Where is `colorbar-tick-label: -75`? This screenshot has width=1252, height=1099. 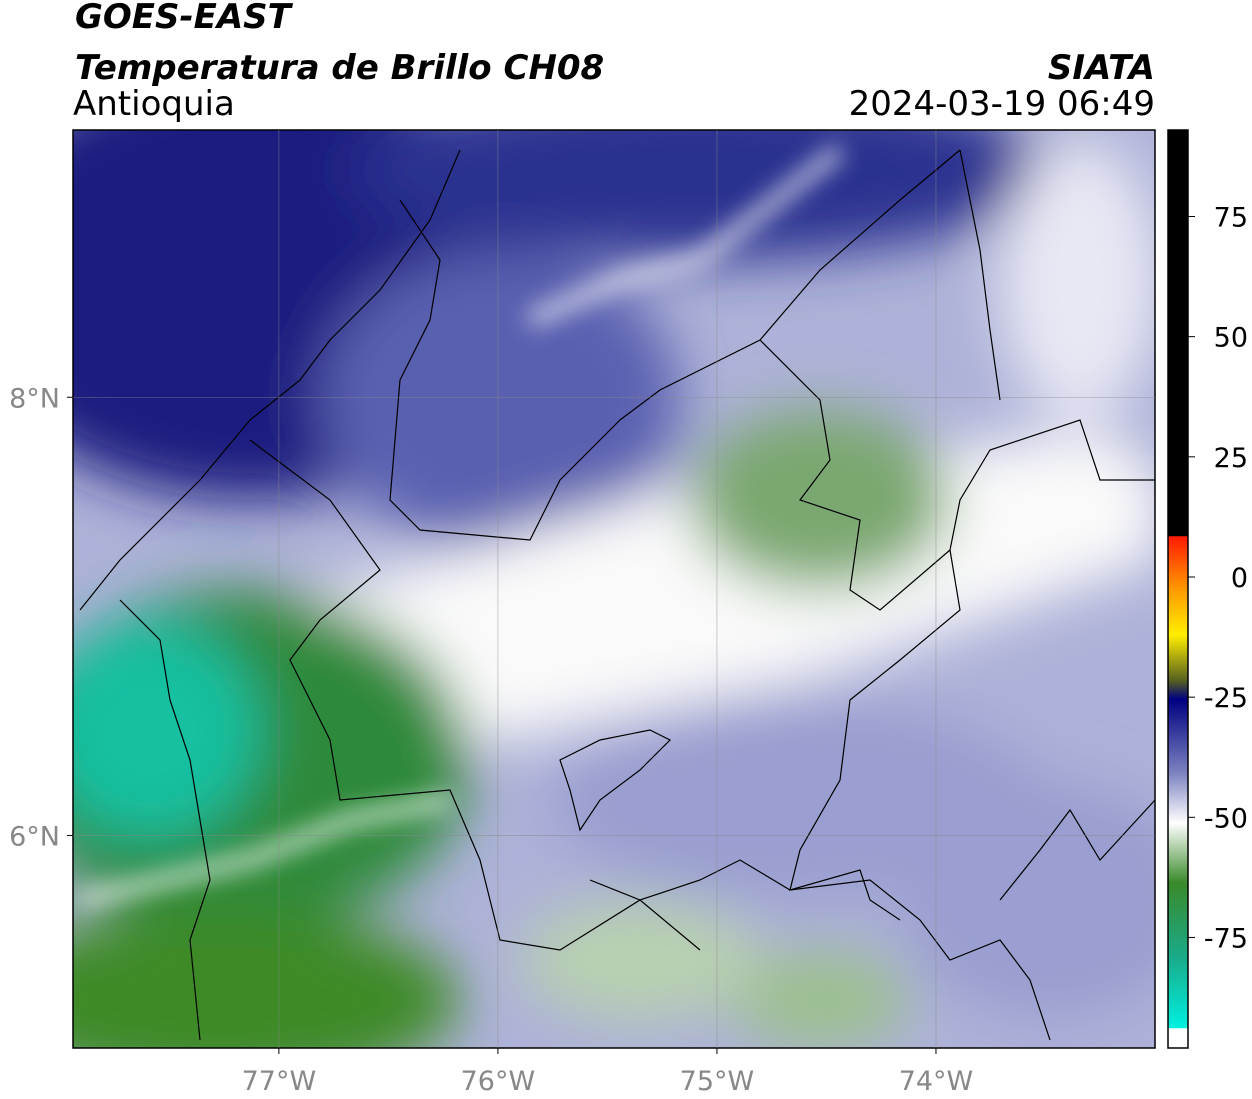
colorbar-tick-label: -75 is located at coordinates (1226, 938).